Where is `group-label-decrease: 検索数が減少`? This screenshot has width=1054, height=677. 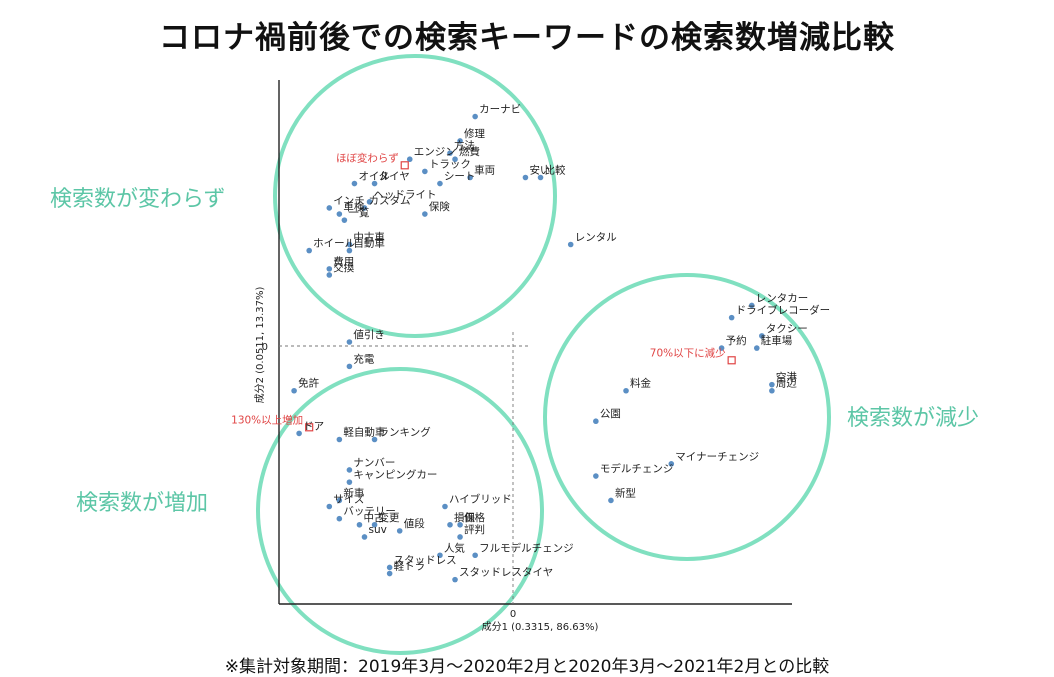
group-label-decrease: 検索数が減少 is located at coordinates (913, 418).